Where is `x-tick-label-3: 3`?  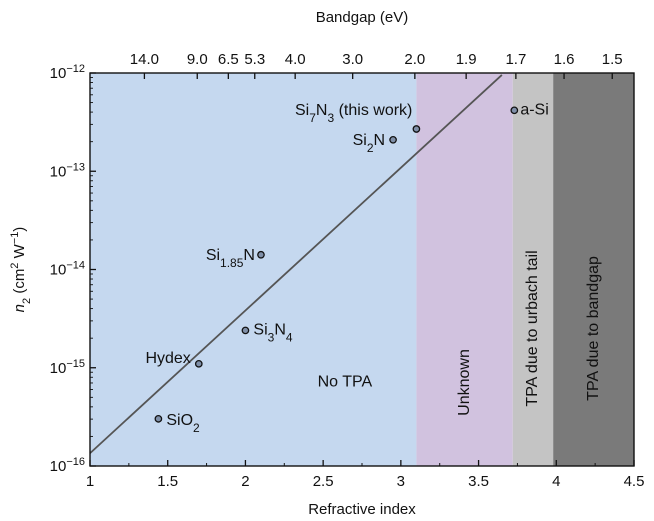
x-tick-label-3: 3 is located at coordinates (401, 481).